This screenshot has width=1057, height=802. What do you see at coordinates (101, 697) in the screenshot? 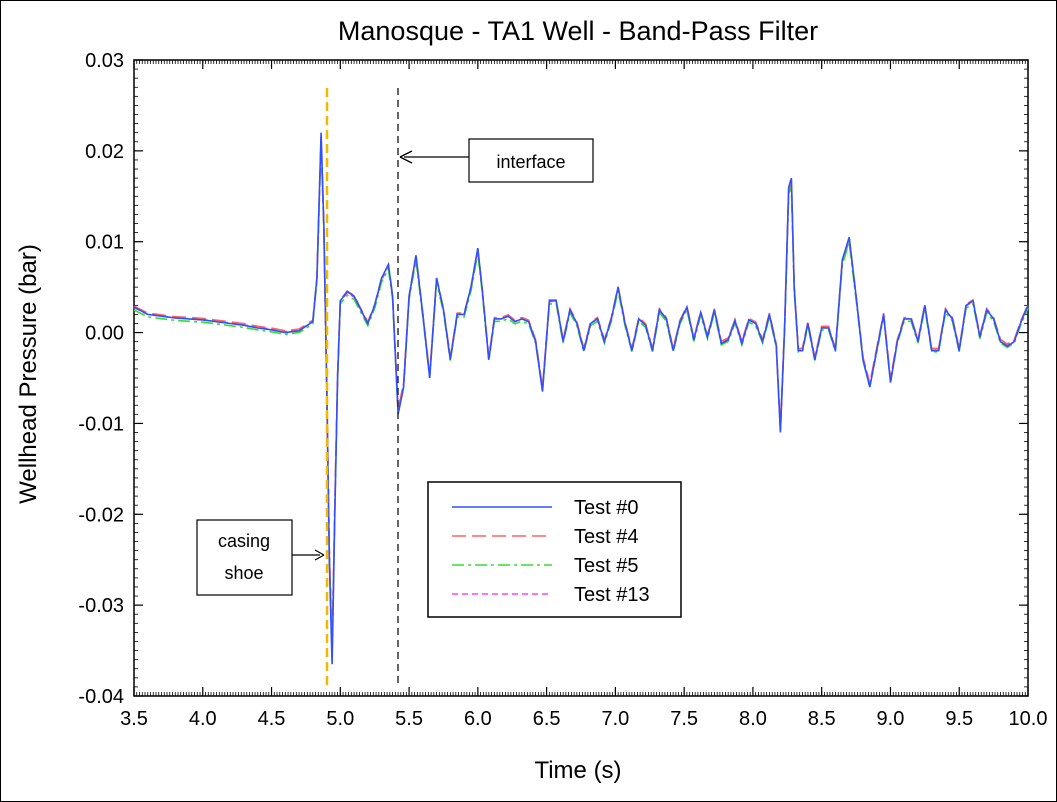
I see `y-tick-label: -0.04` at bounding box center [101, 697].